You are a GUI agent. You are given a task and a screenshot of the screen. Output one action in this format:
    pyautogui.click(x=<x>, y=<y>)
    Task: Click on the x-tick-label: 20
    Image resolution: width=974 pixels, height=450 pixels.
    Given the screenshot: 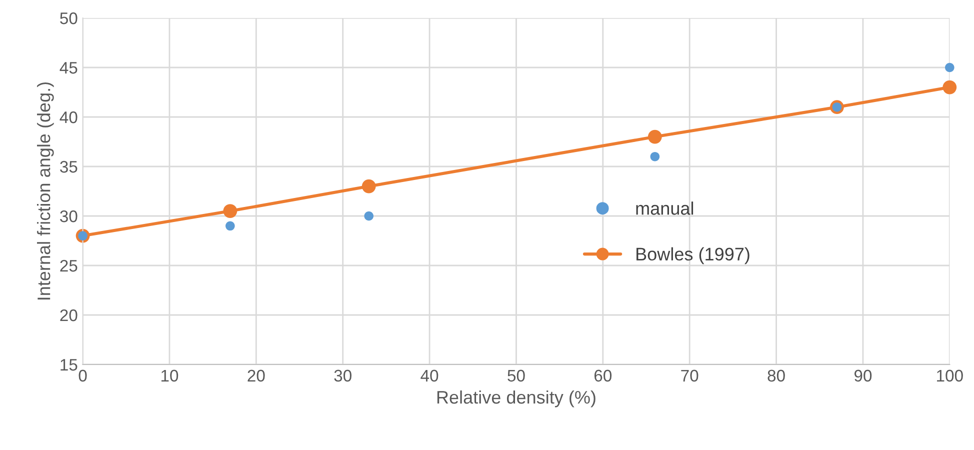 What is the action you would take?
    pyautogui.click(x=256, y=376)
    